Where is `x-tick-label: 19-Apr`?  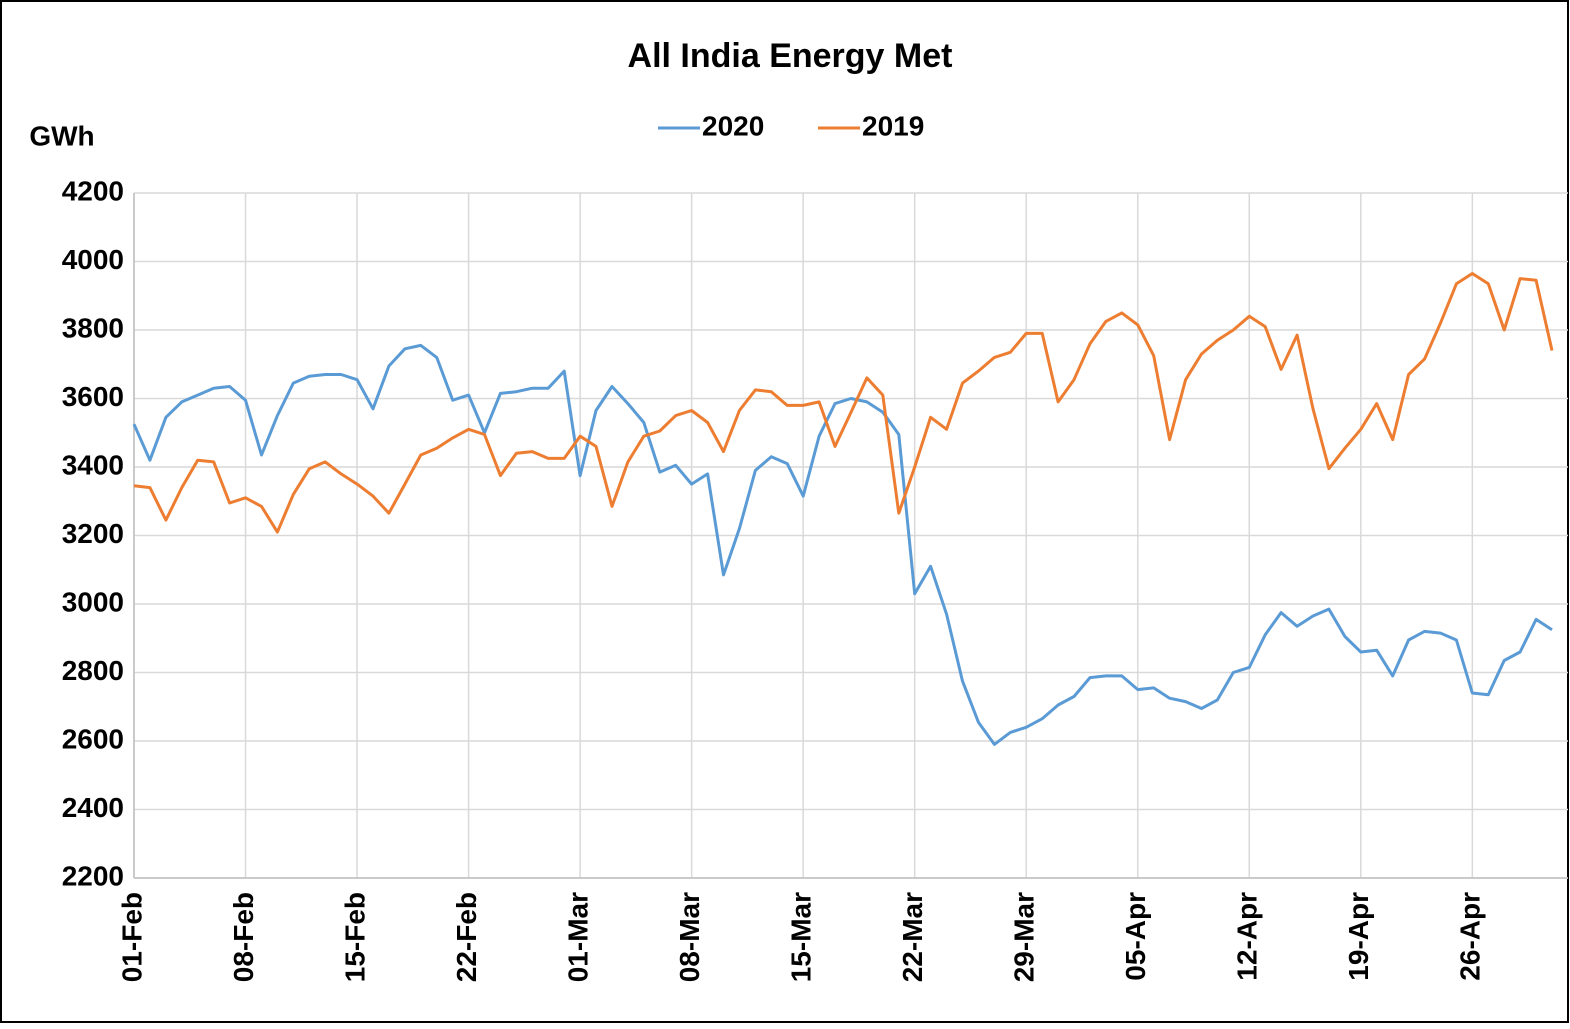
x-tick-label: 19-Apr is located at coordinates (1358, 936).